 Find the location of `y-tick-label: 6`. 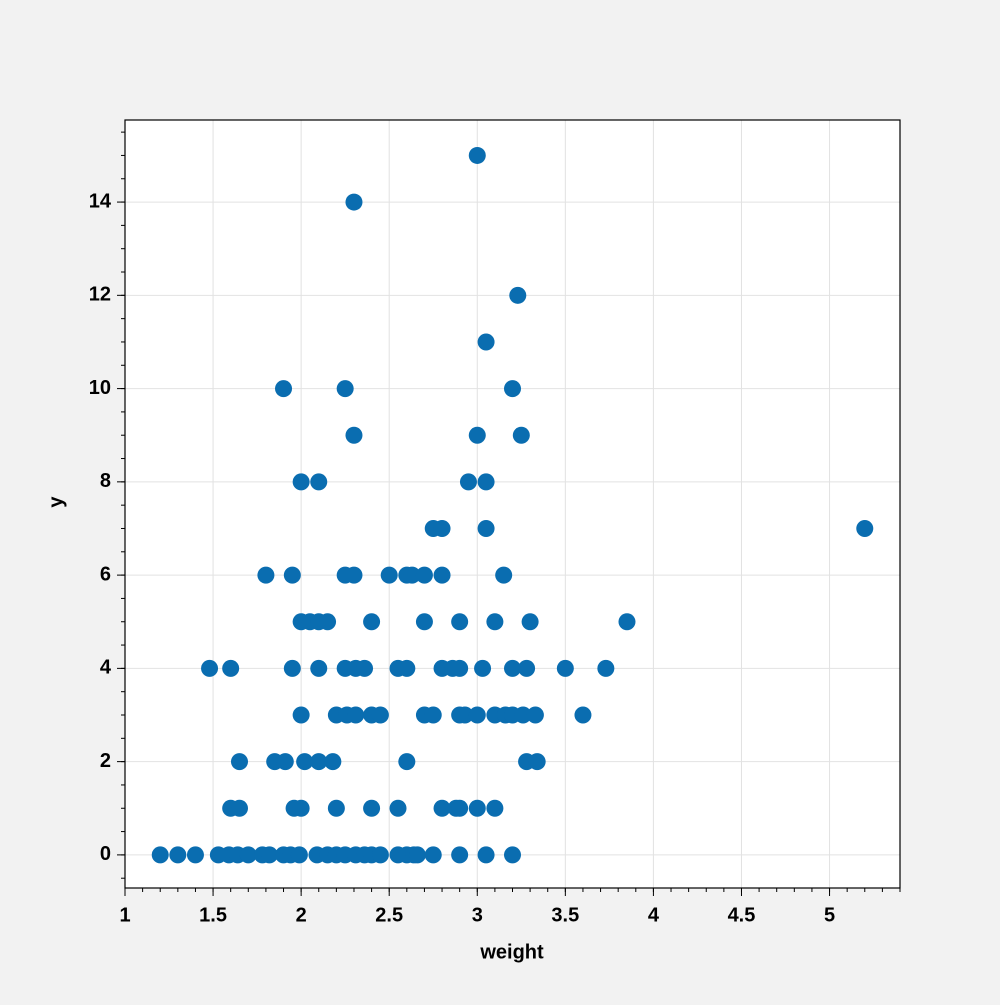

y-tick-label: 6 is located at coordinates (105, 574).